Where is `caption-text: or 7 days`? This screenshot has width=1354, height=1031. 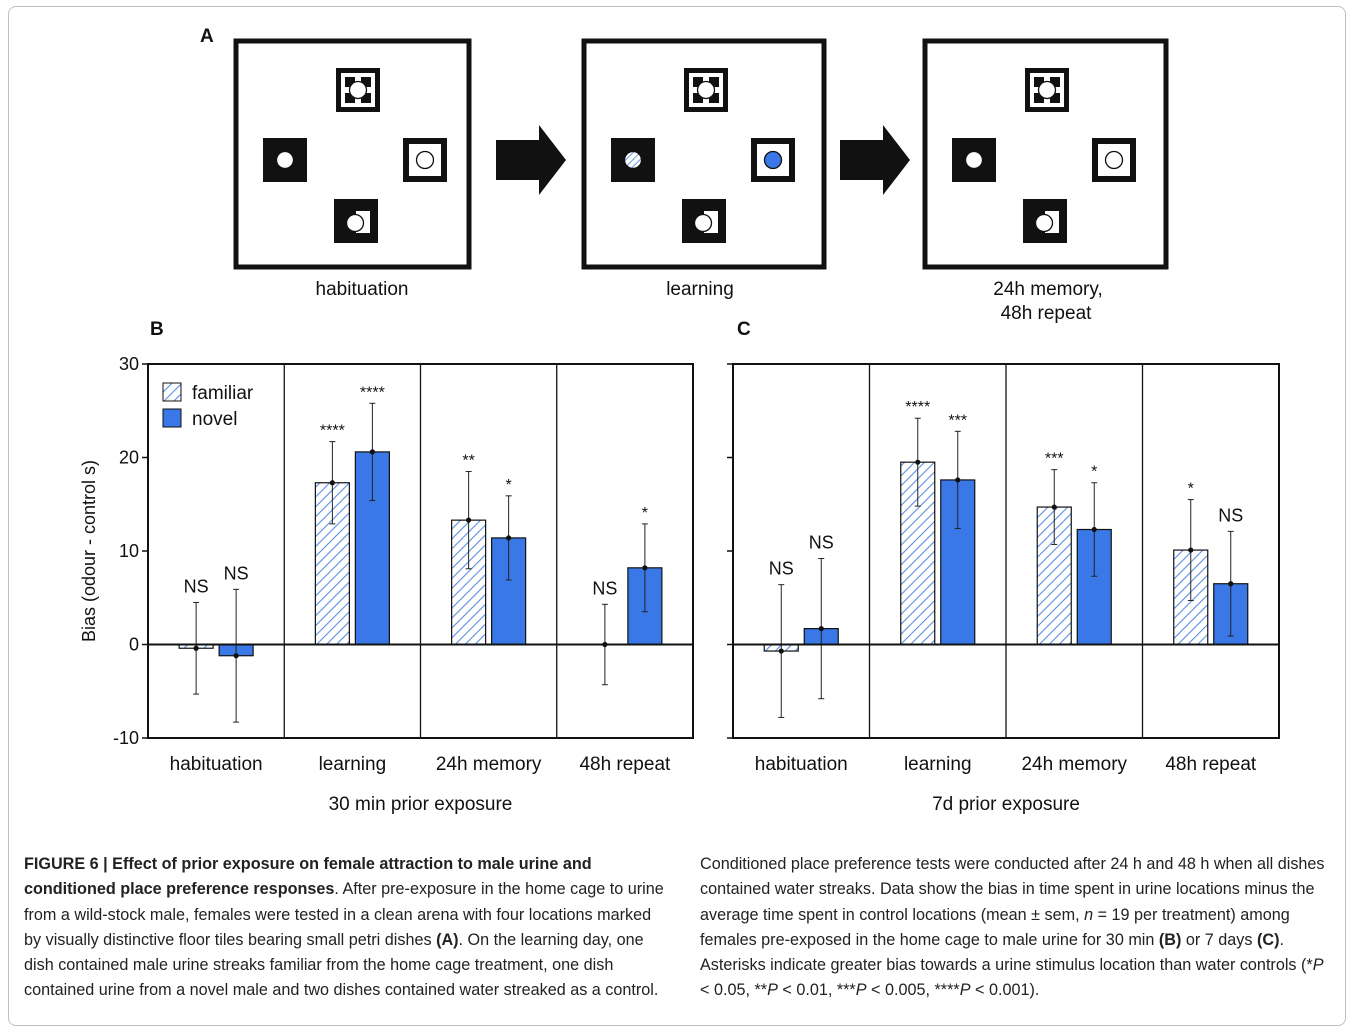
caption-text: or 7 days is located at coordinates (1219, 939).